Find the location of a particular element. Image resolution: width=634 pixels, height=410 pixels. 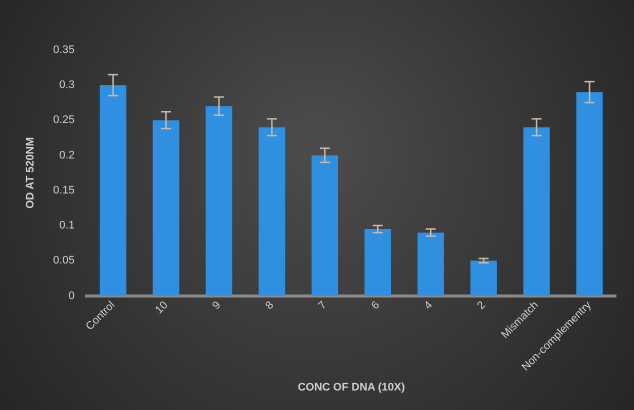

y-tick-label: 0.3 is located at coordinates (67, 85).